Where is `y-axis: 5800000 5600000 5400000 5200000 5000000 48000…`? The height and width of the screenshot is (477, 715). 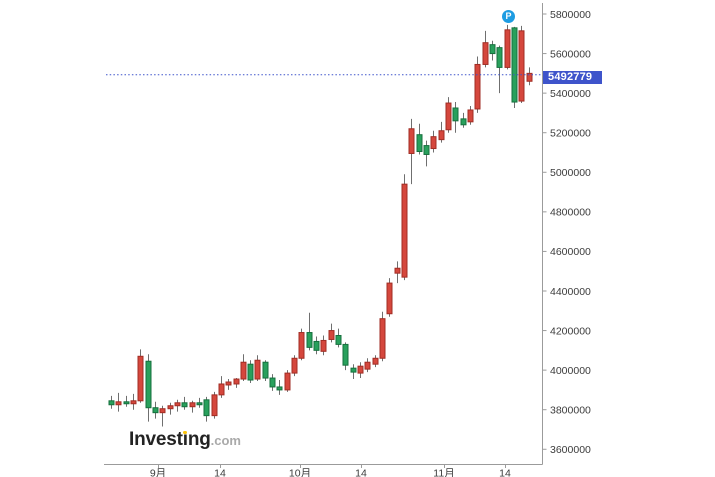
y-axis: 5800000 5600000 5400000 5200000 5000000 48000… is located at coordinates (567, 234).